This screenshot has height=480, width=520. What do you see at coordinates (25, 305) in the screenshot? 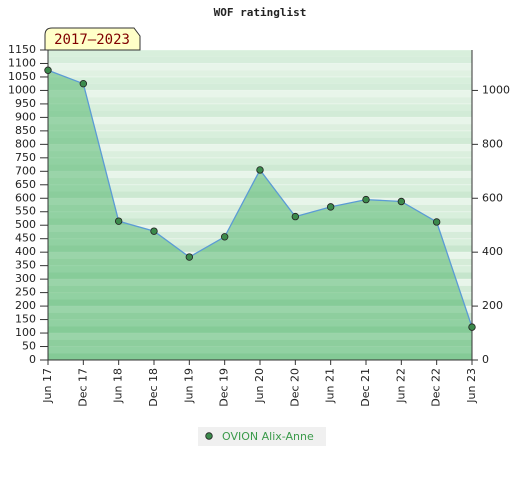
I see `y-tick-label: 200` at bounding box center [25, 305].